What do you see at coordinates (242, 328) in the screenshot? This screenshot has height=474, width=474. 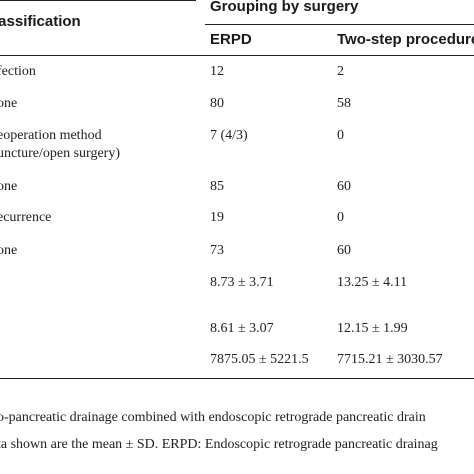 I see `row-erpd-value: 8.61 ± 3.07` at bounding box center [242, 328].